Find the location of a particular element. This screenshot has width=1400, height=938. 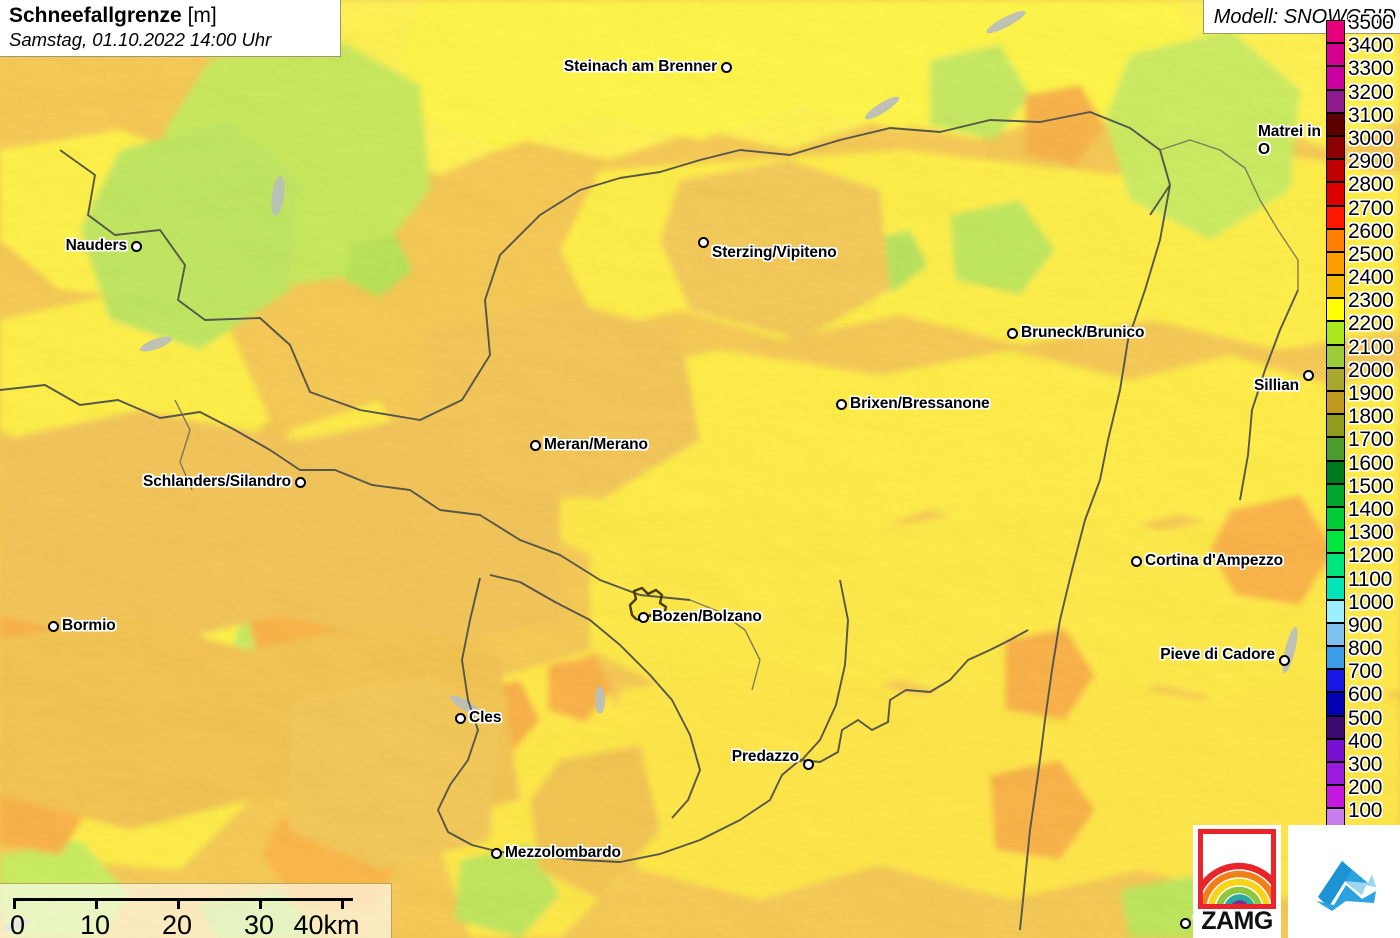

city-label: Brixen/Bressanone is located at coordinates (920, 403).